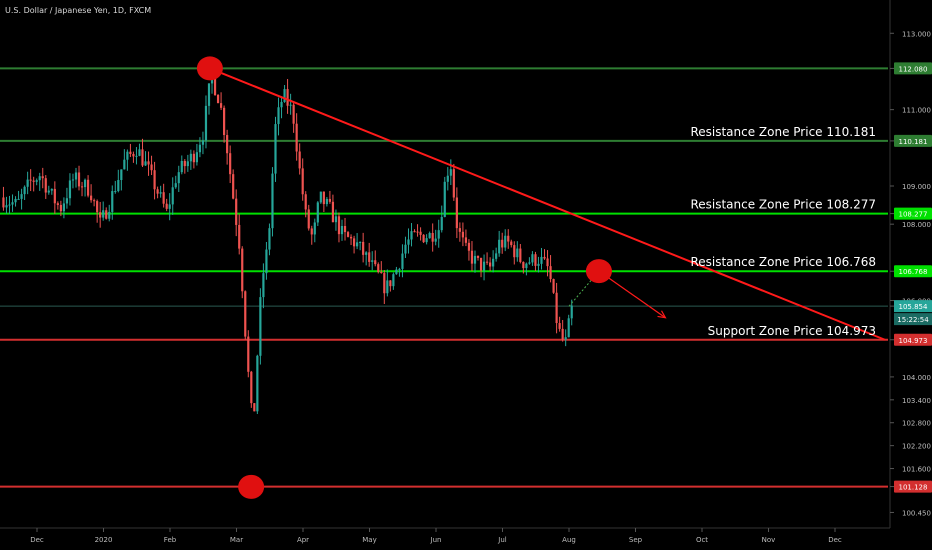  What do you see at coordinates (445, 535) in the screenshot?
I see `time-axis: Dec 2020 Feb Mar Apr May Jun Jul Aug Sep Oct Nov Dec` at bounding box center [445, 535].